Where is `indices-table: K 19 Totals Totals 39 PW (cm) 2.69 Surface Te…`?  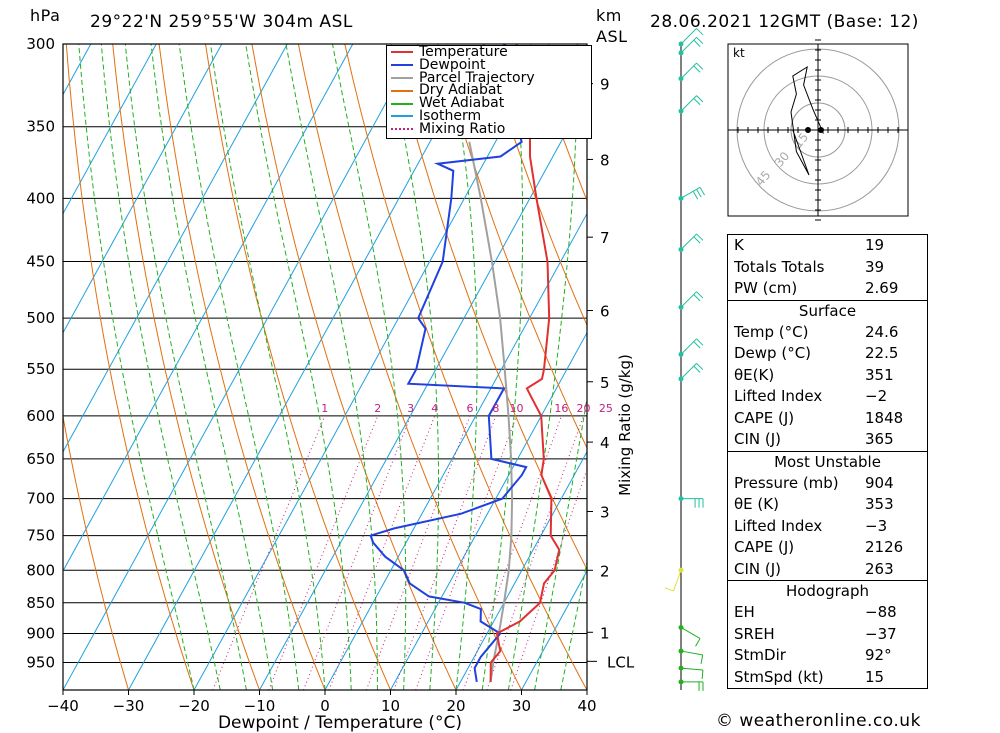 indices-table: K 19 Totals Totals 39 PW (cm) 2.69 Surface Te… is located at coordinates (827, 461).